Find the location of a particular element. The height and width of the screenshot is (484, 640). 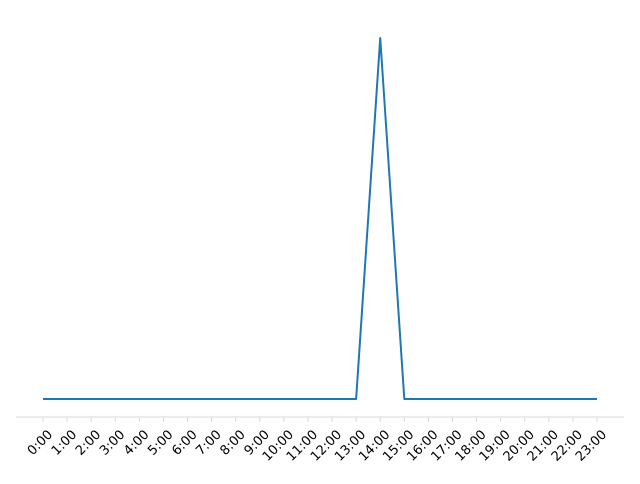

x-tick-label: 0:00 is located at coordinates (40, 442).